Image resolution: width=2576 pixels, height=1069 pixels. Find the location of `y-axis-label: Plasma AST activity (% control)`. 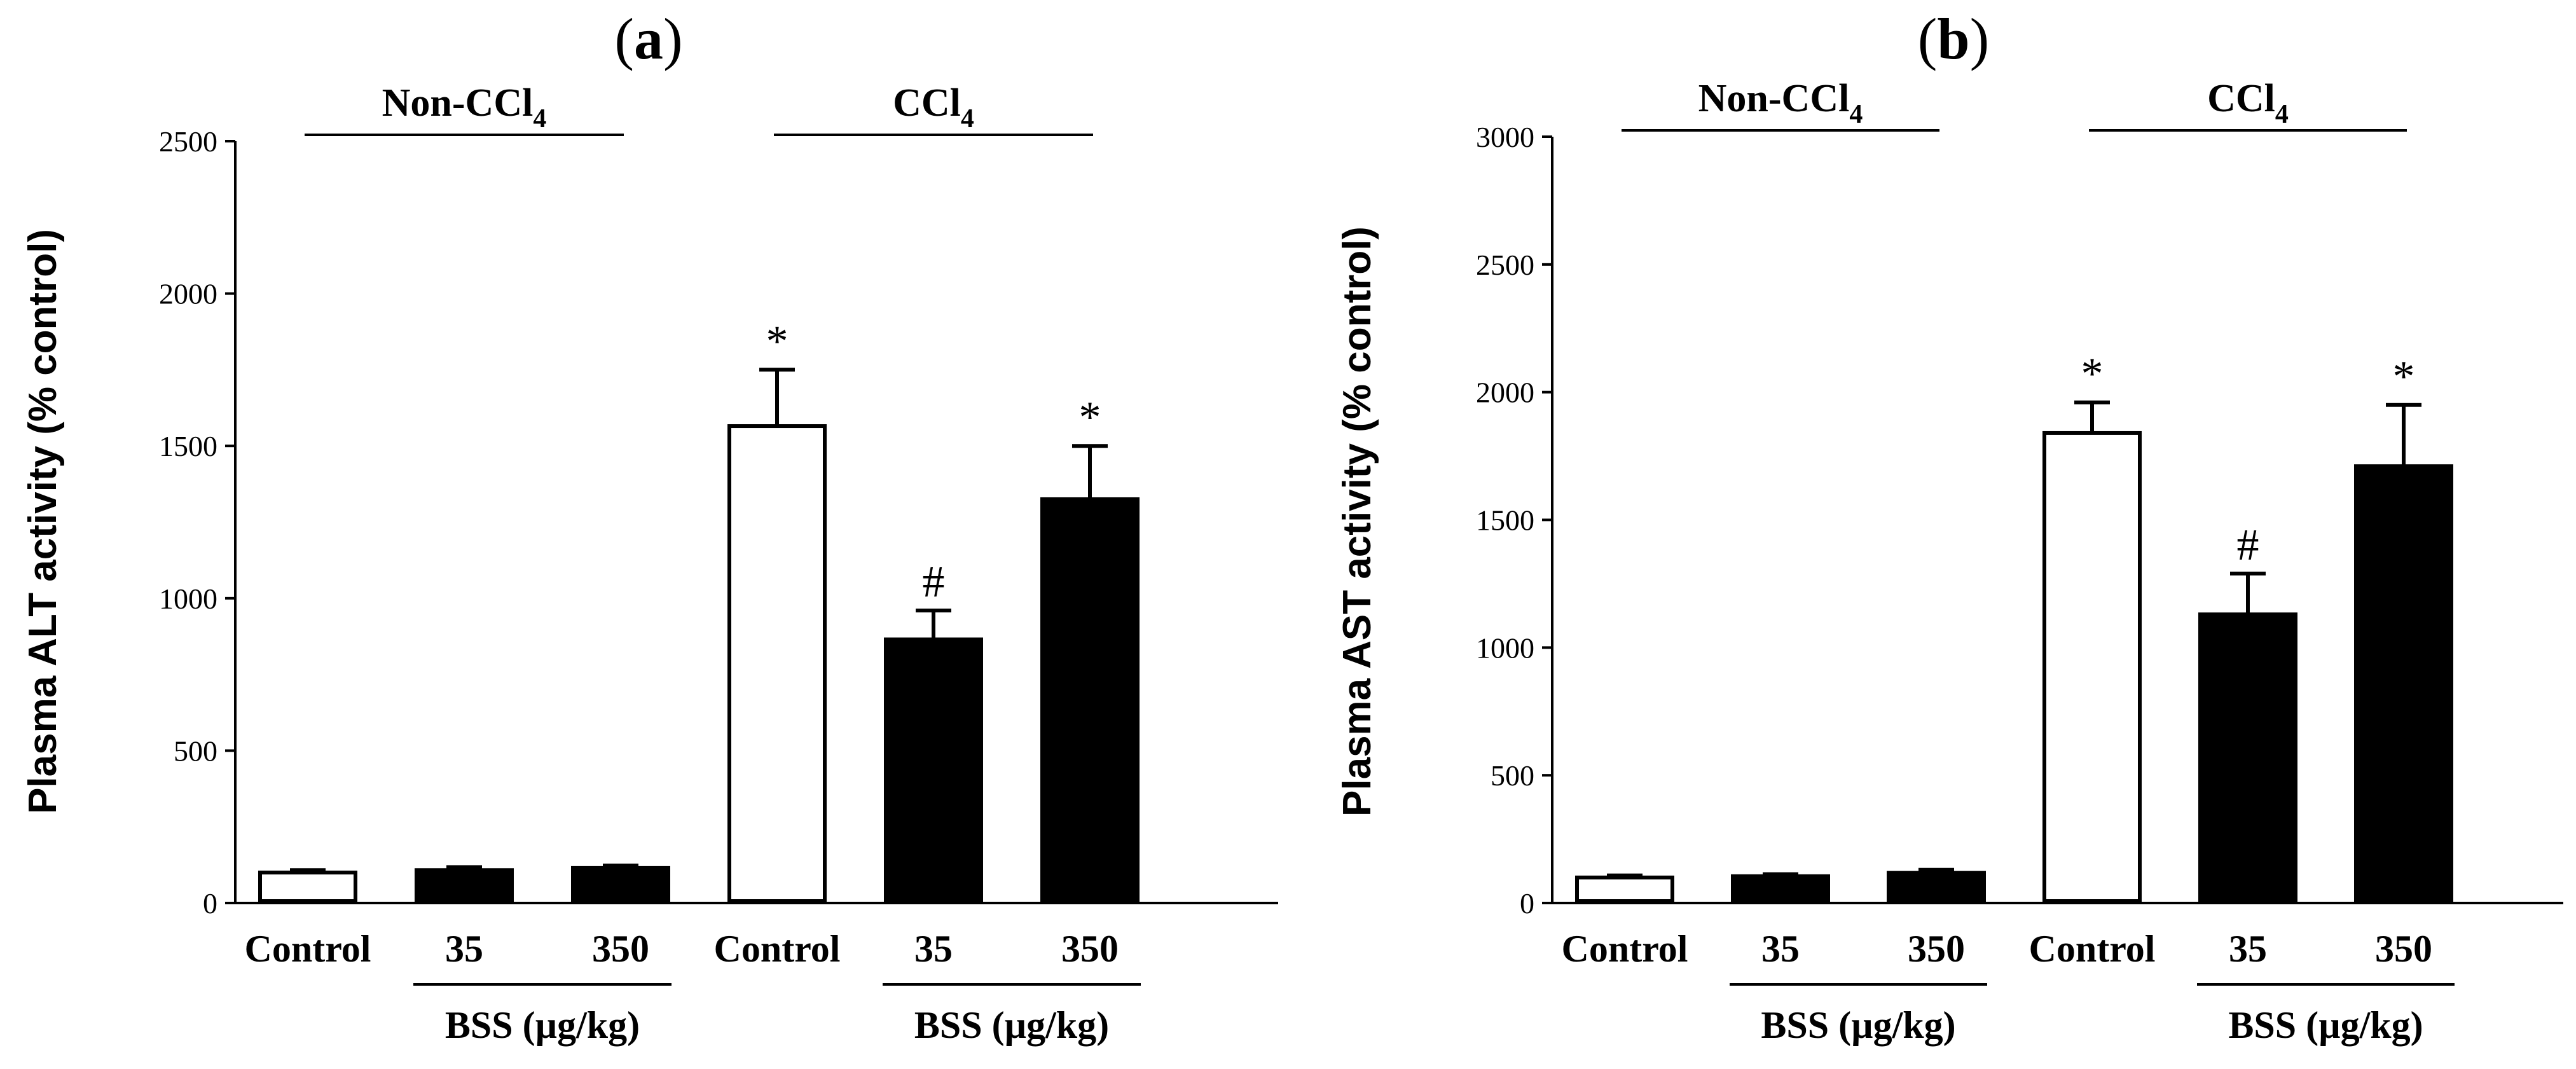

y-axis-label: Plasma AST activity (% control) is located at coordinates (1357, 521).